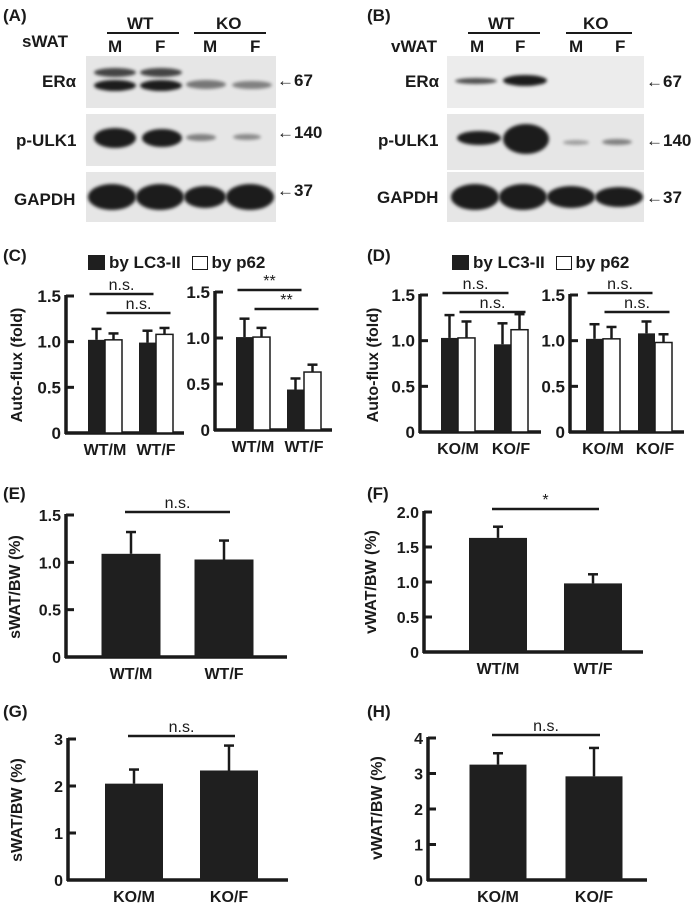 Image resolution: width=700 pixels, height=908 pixels. What do you see at coordinates (15, 711) in the screenshot?
I see `panel-label-g: (G)` at bounding box center [15, 711].